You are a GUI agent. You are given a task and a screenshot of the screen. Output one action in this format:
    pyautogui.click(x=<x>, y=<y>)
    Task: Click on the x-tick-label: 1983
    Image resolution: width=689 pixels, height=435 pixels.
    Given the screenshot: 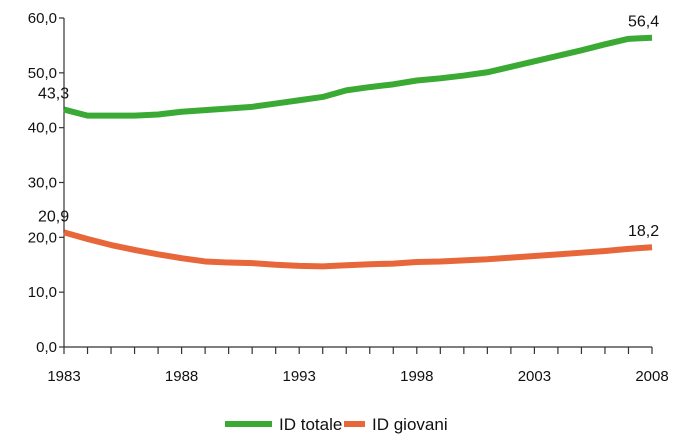 What is the action you would take?
    pyautogui.click(x=63, y=376)
    